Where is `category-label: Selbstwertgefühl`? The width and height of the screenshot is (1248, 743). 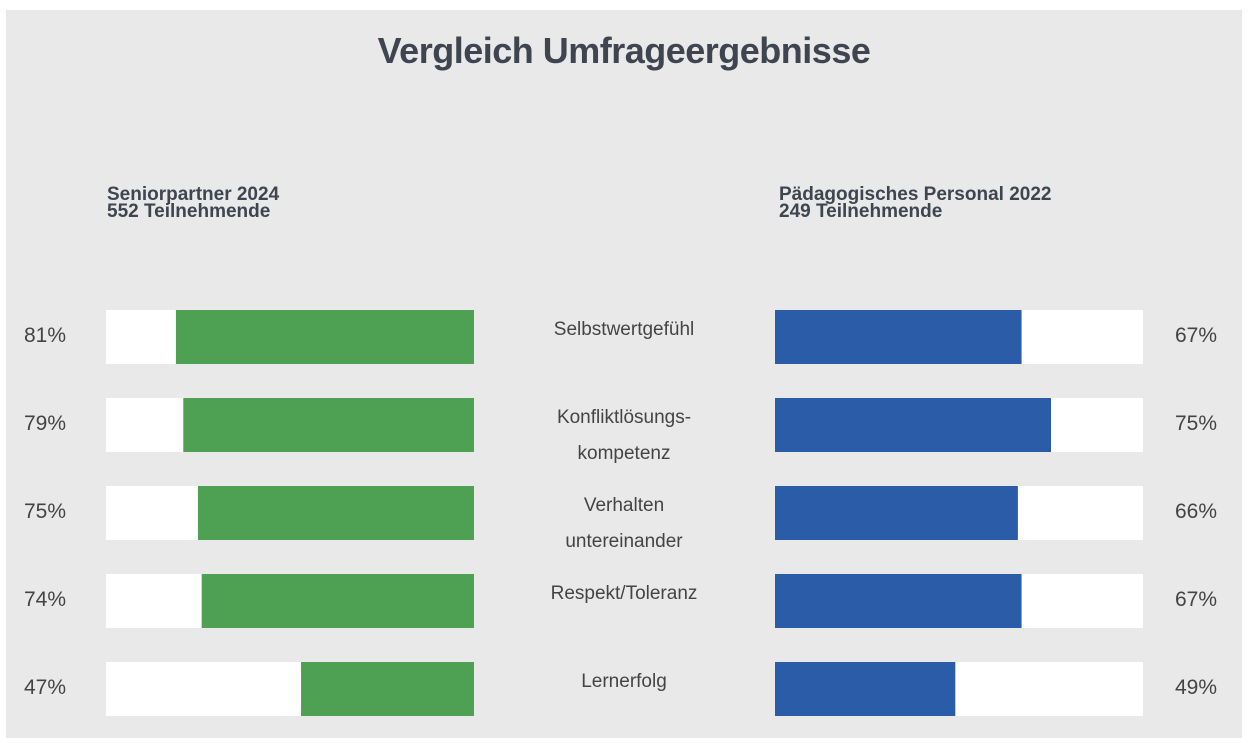 category-label: Selbstwertgefühl is located at coordinates (624, 329).